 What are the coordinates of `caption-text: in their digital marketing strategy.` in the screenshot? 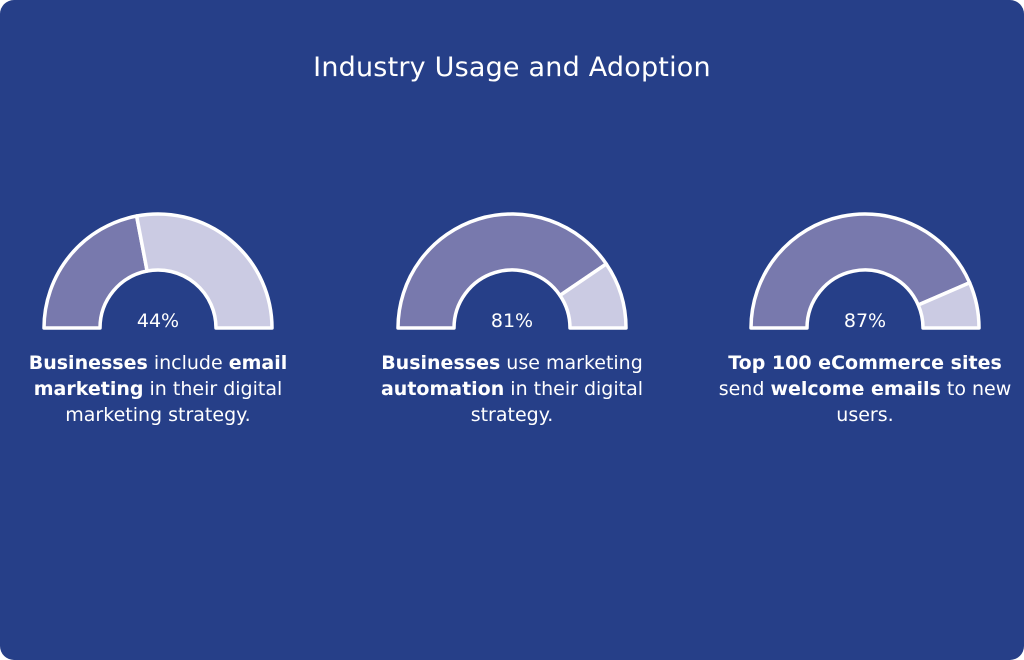 It's located at (174, 402).